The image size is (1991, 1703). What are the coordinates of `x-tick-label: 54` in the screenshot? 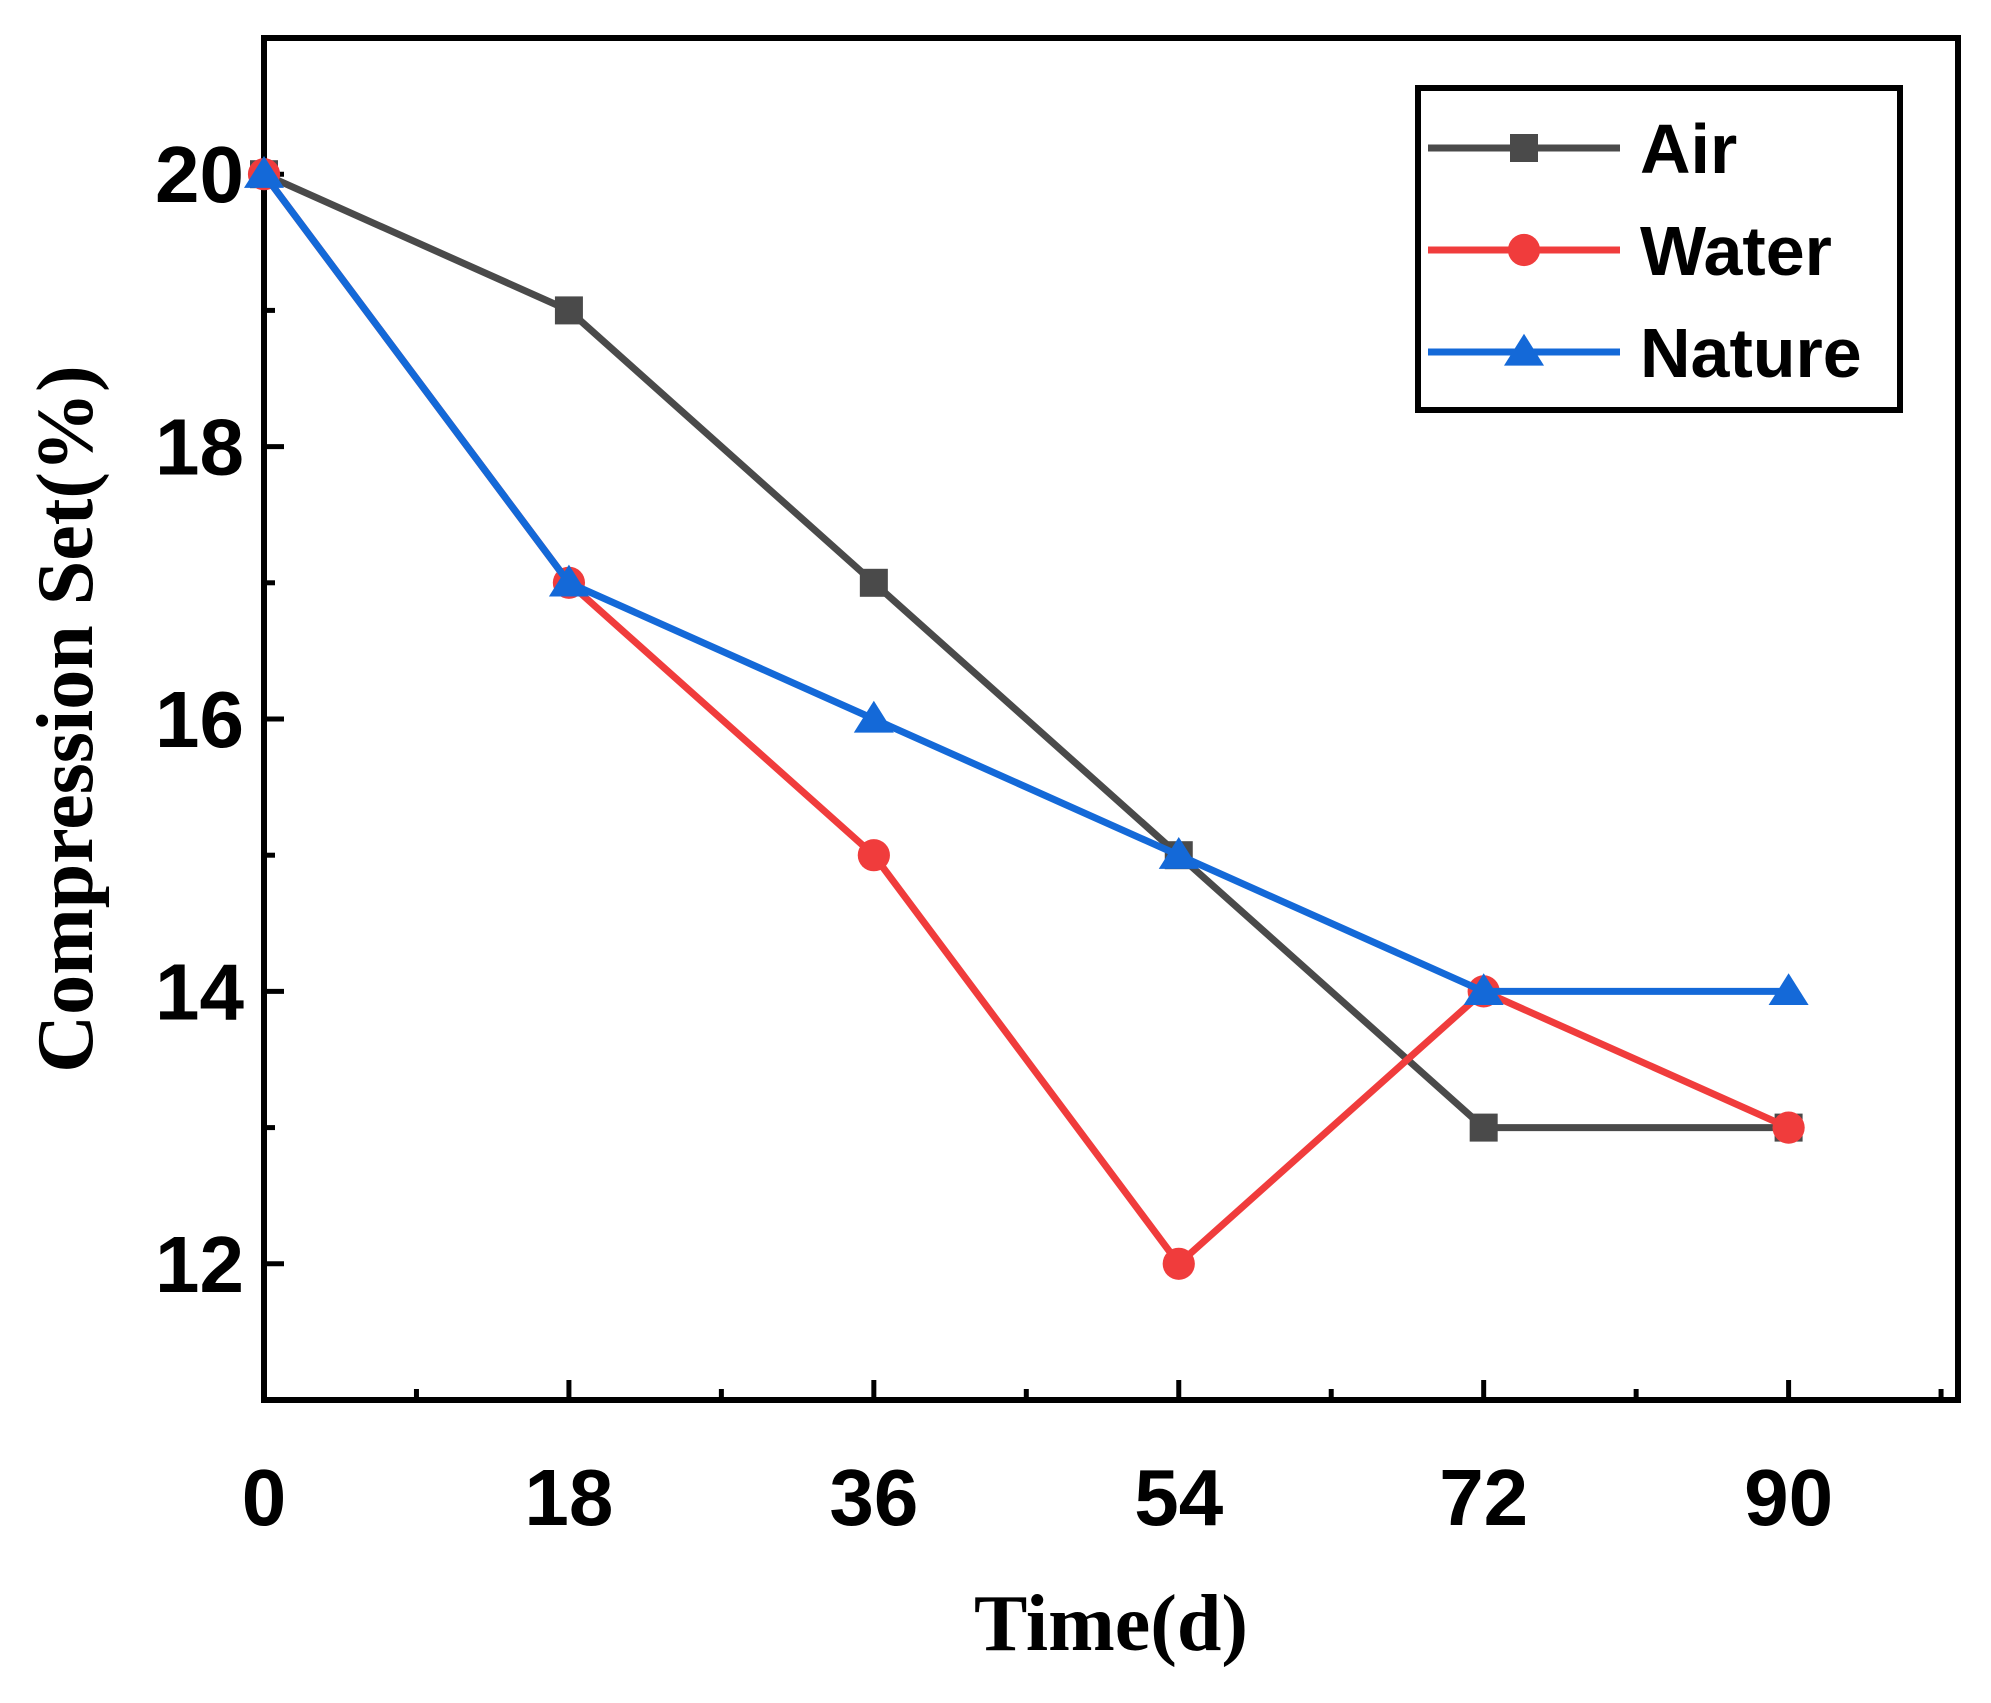 It's located at (1178, 1497).